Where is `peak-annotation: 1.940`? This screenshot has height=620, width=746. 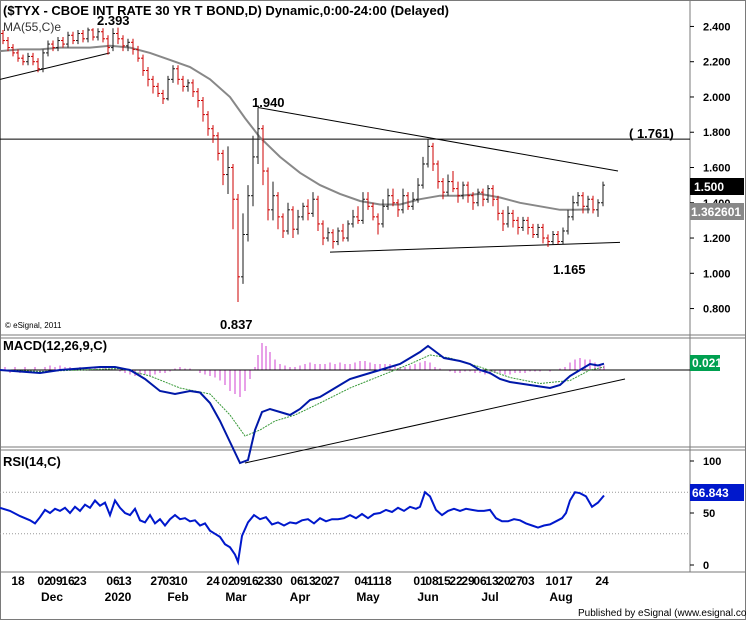 peak-annotation: 1.940 is located at coordinates (268, 102).